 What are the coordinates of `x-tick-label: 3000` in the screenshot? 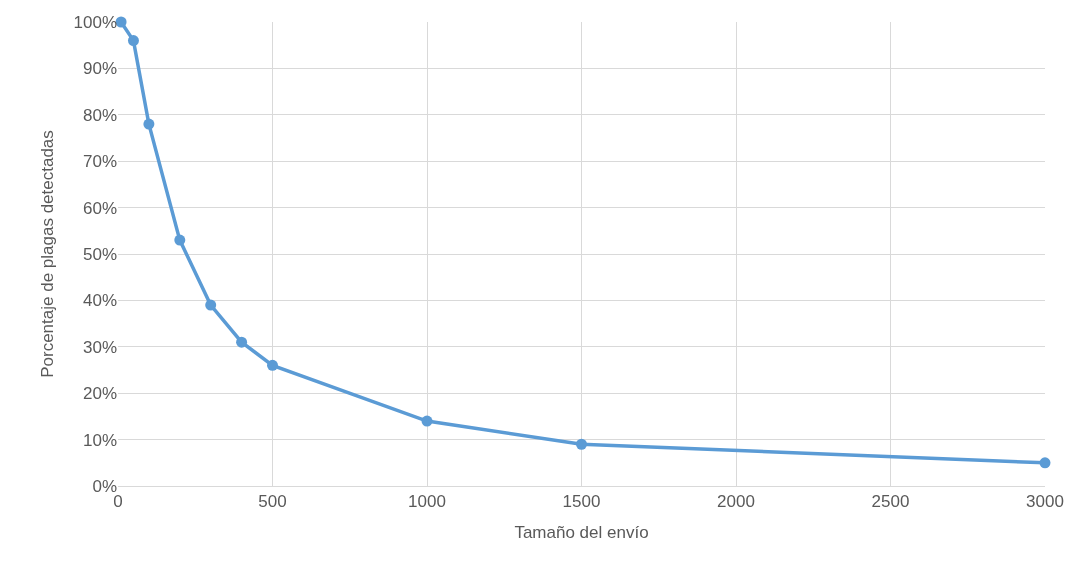 It's located at (1045, 502).